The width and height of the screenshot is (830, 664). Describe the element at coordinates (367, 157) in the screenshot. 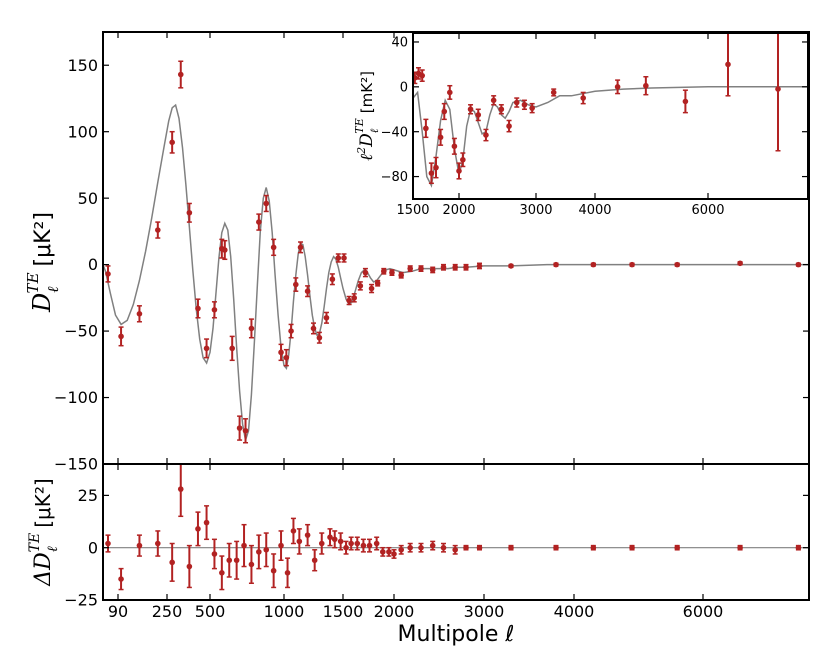

I see `inset-ylabel-pre: ℓ` at that location.